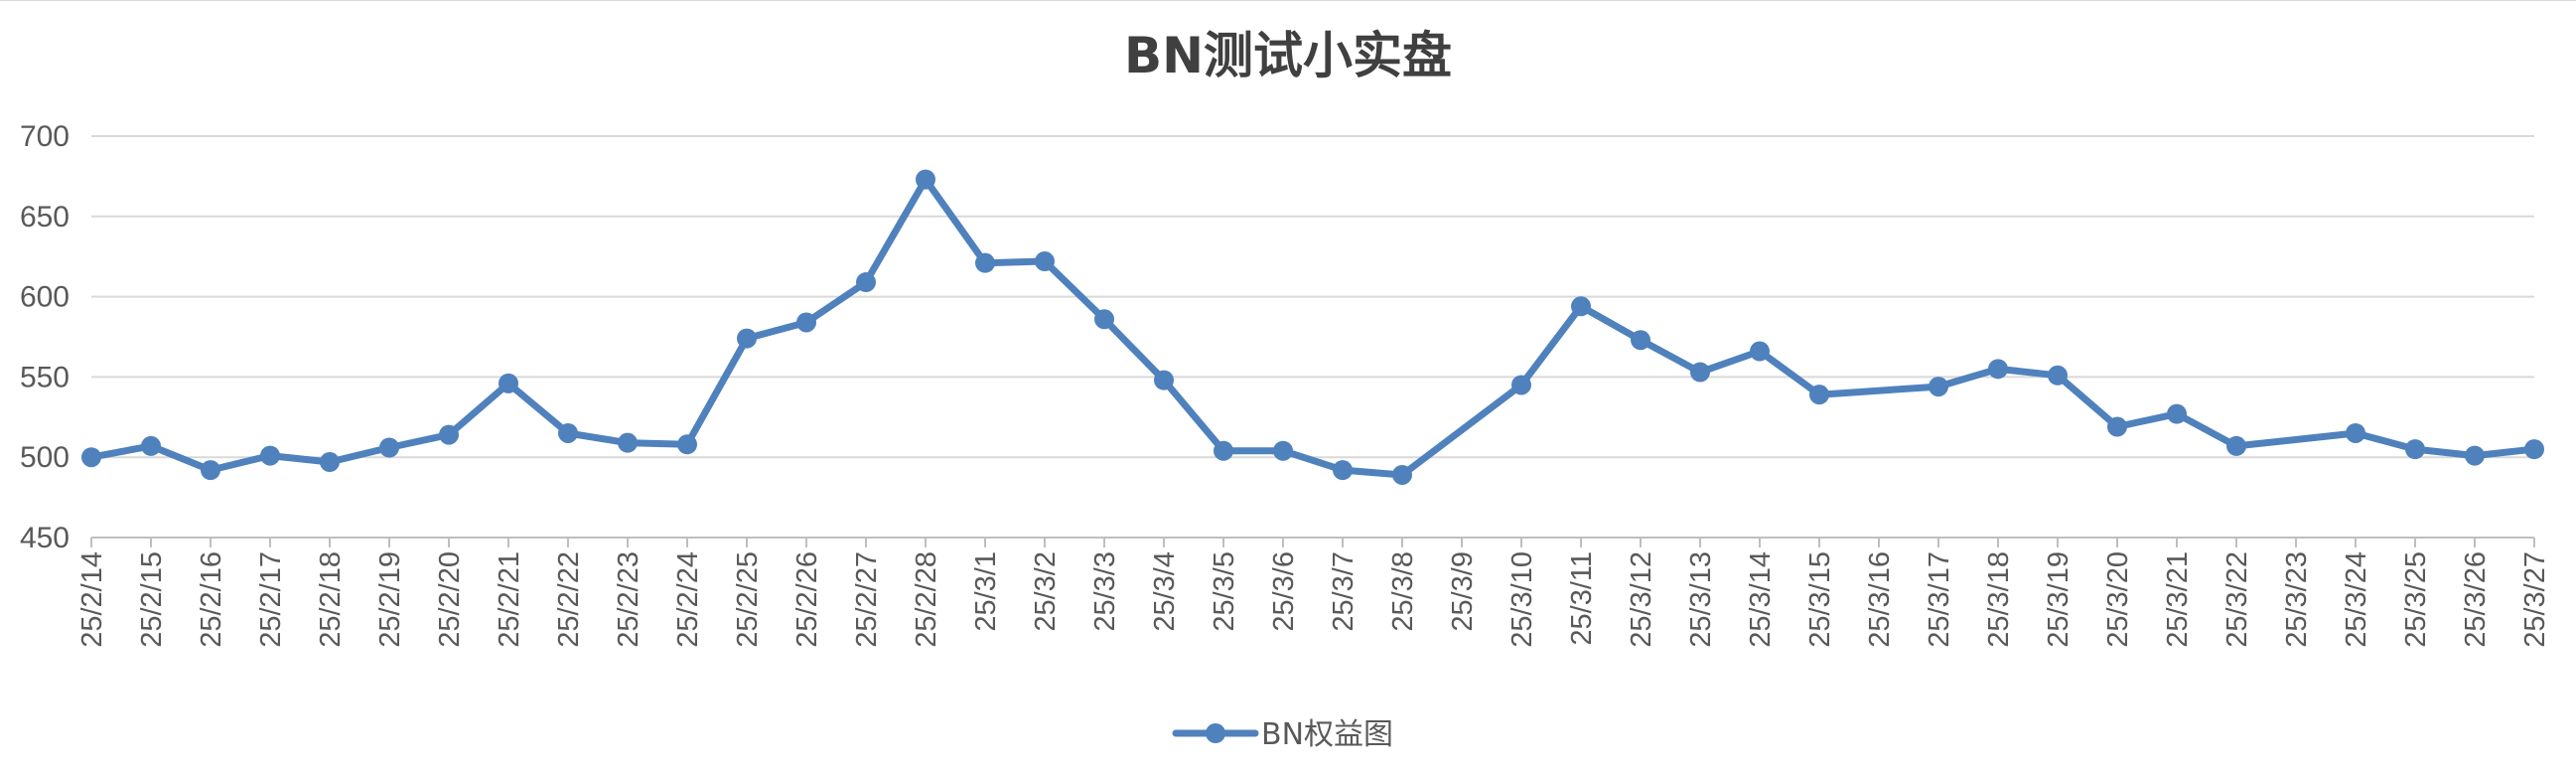 This screenshot has width=2576, height=775. What do you see at coordinates (1215, 733) in the screenshot?
I see `legend-marker` at bounding box center [1215, 733].